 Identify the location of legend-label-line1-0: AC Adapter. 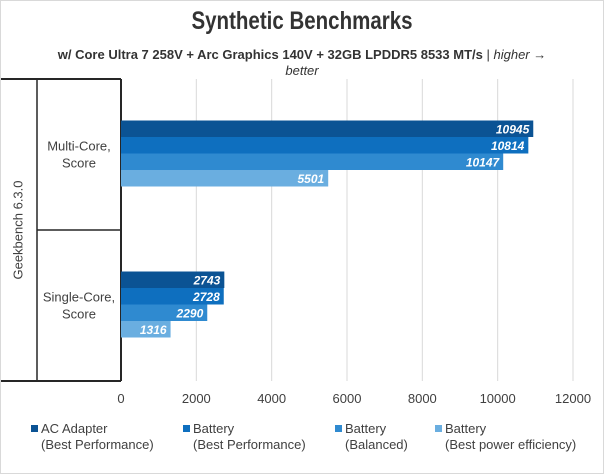
(74, 428).